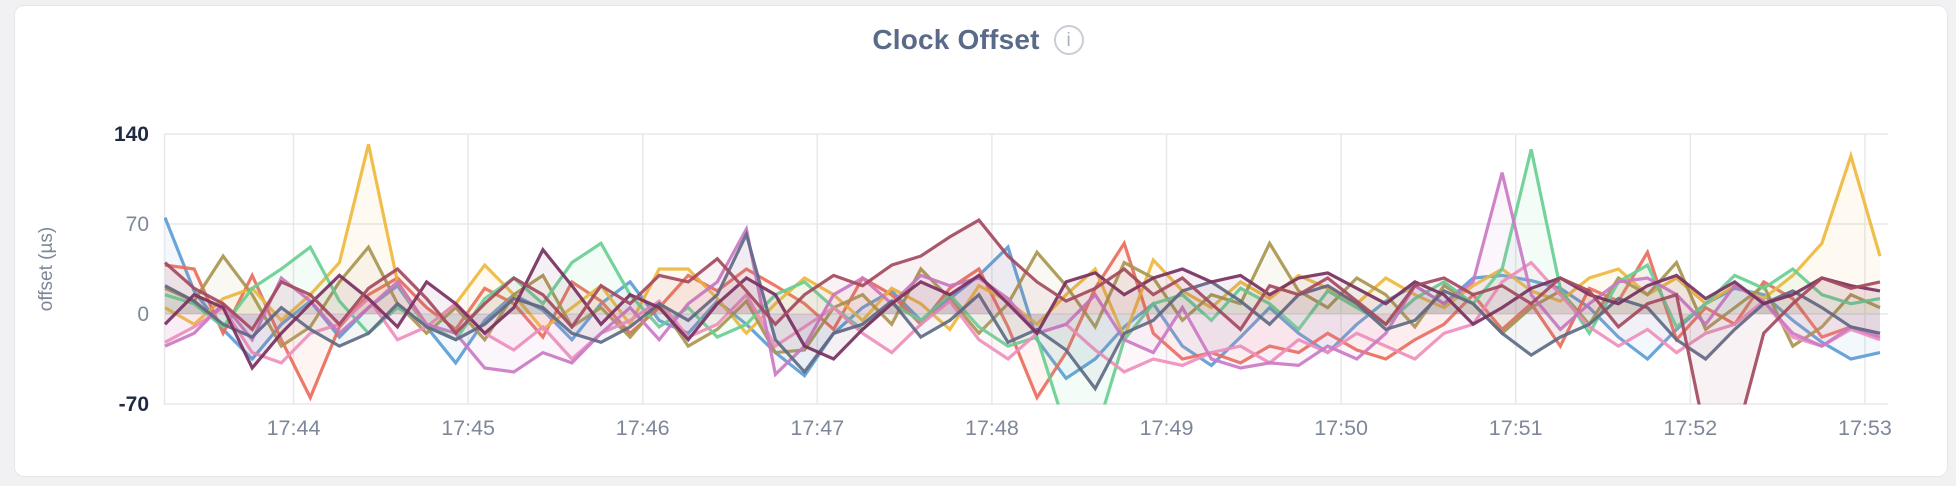  What do you see at coordinates (1341, 428) in the screenshot?
I see `x-tick-label: 17:50` at bounding box center [1341, 428].